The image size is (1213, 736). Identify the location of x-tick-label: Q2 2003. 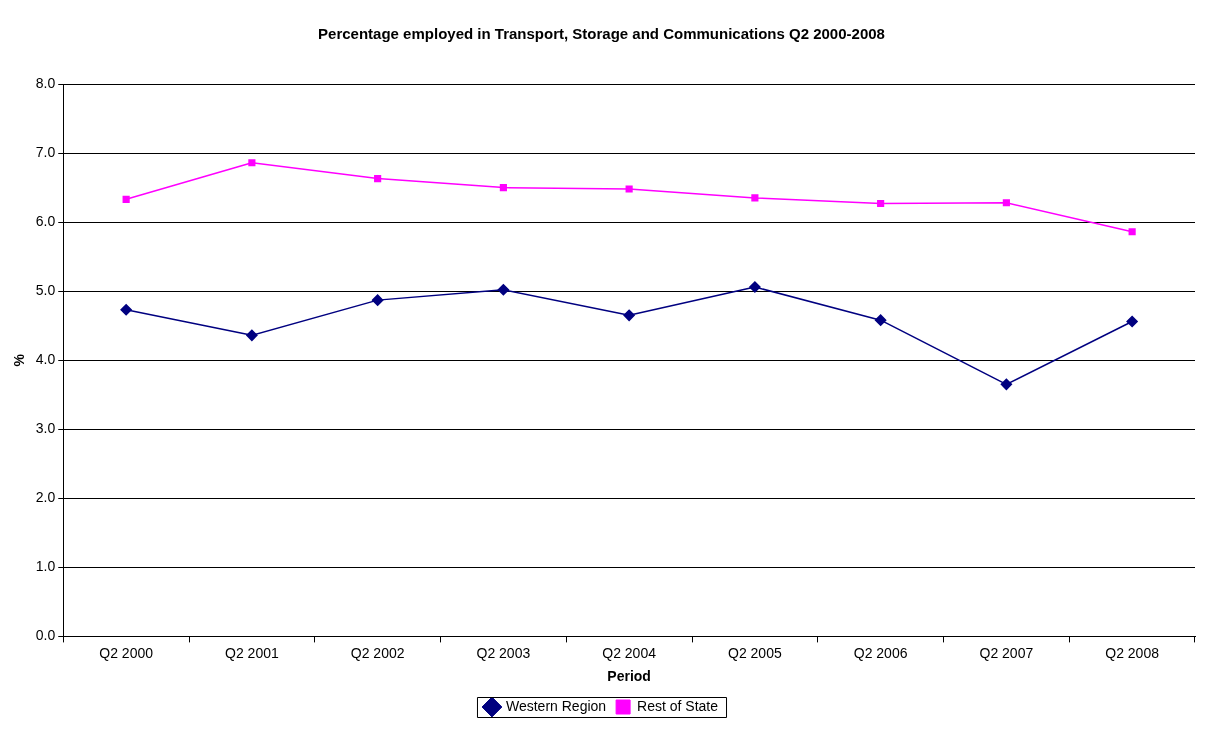
(503, 652).